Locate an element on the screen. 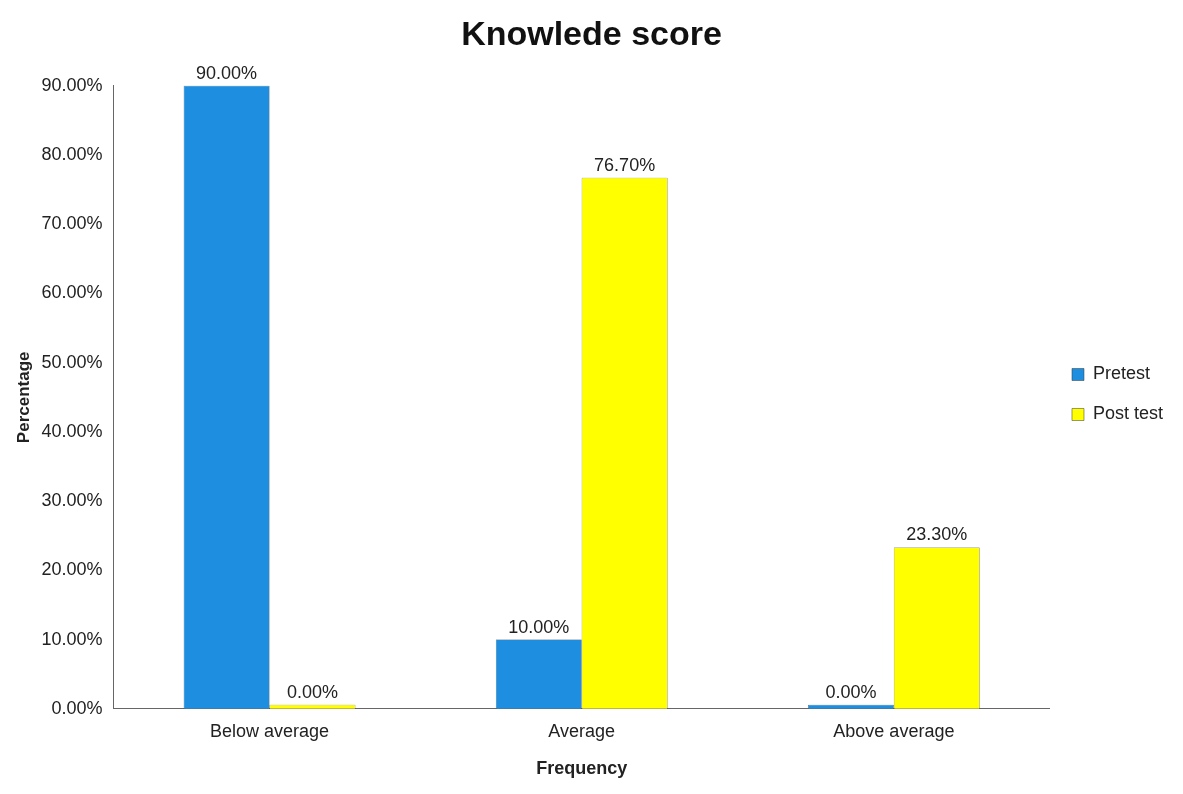 Image resolution: width=1183 pixels, height=794 pixels. y-tick-label: 50.00% is located at coordinates (72, 361).